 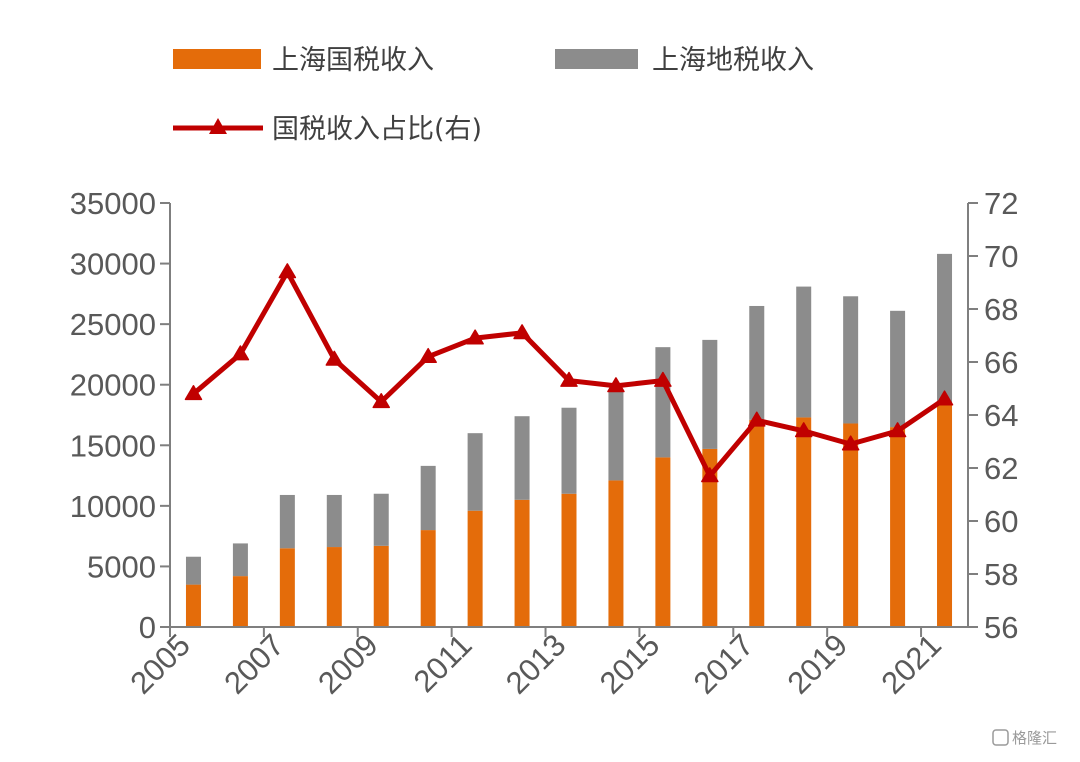 What do you see at coordinates (569, 560) in the screenshot?
I see `bar-guoshui-2013` at bounding box center [569, 560].